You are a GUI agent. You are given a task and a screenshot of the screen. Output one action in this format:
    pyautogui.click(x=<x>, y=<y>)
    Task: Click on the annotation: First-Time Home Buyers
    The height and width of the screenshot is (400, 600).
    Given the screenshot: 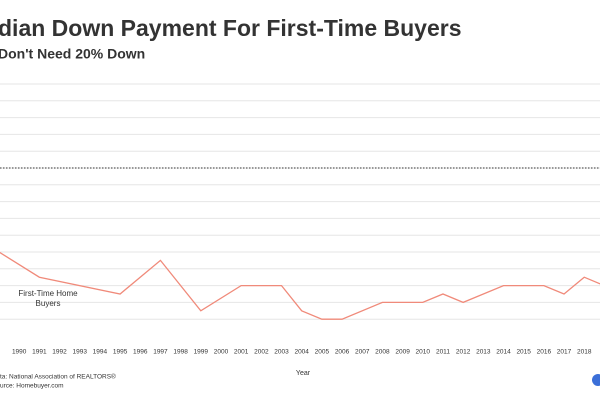 What is the action you would take?
    pyautogui.click(x=48, y=298)
    